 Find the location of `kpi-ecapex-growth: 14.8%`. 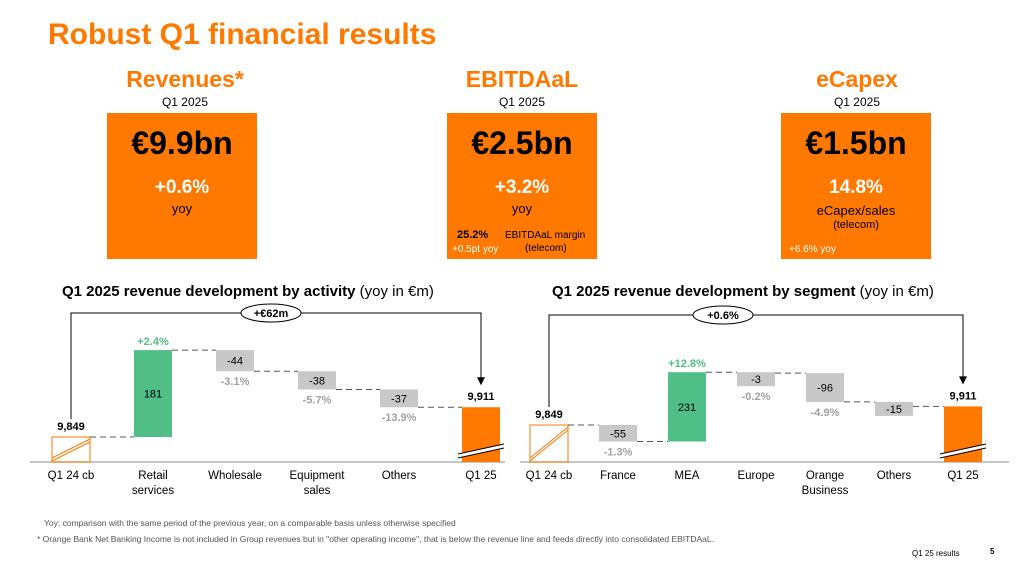

kpi-ecapex-growth: 14.8% is located at coordinates (856, 187).